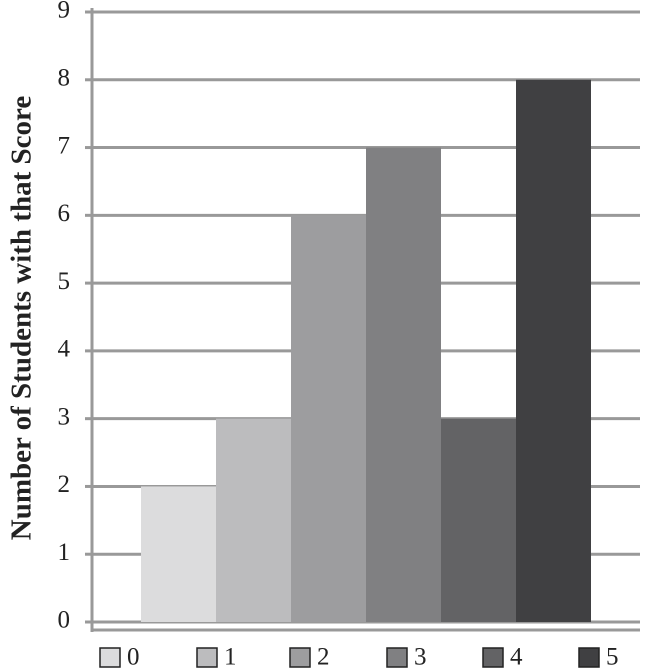 The width and height of the screenshot is (646, 670). What do you see at coordinates (64, 12) in the screenshot?
I see `y-tick-label: 9` at bounding box center [64, 12].